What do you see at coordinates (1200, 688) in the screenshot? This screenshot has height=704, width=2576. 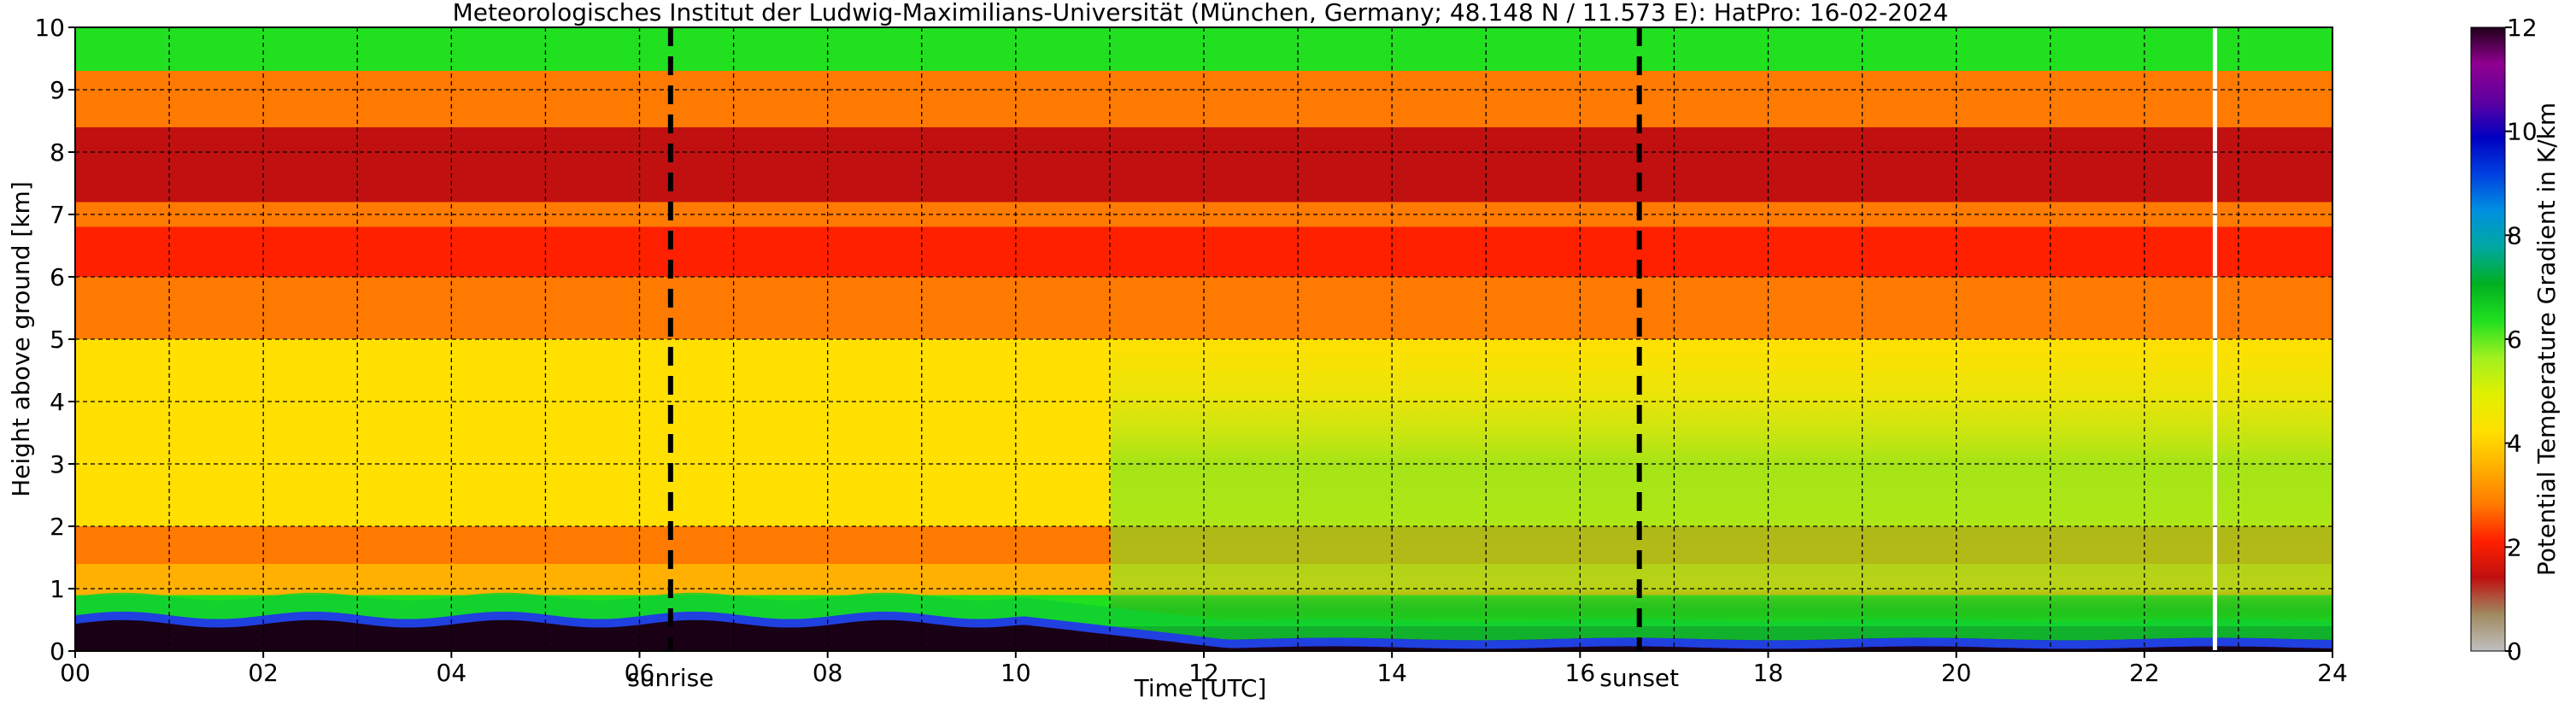 I see `x-axis-label: Time [UTC]` at bounding box center [1200, 688].